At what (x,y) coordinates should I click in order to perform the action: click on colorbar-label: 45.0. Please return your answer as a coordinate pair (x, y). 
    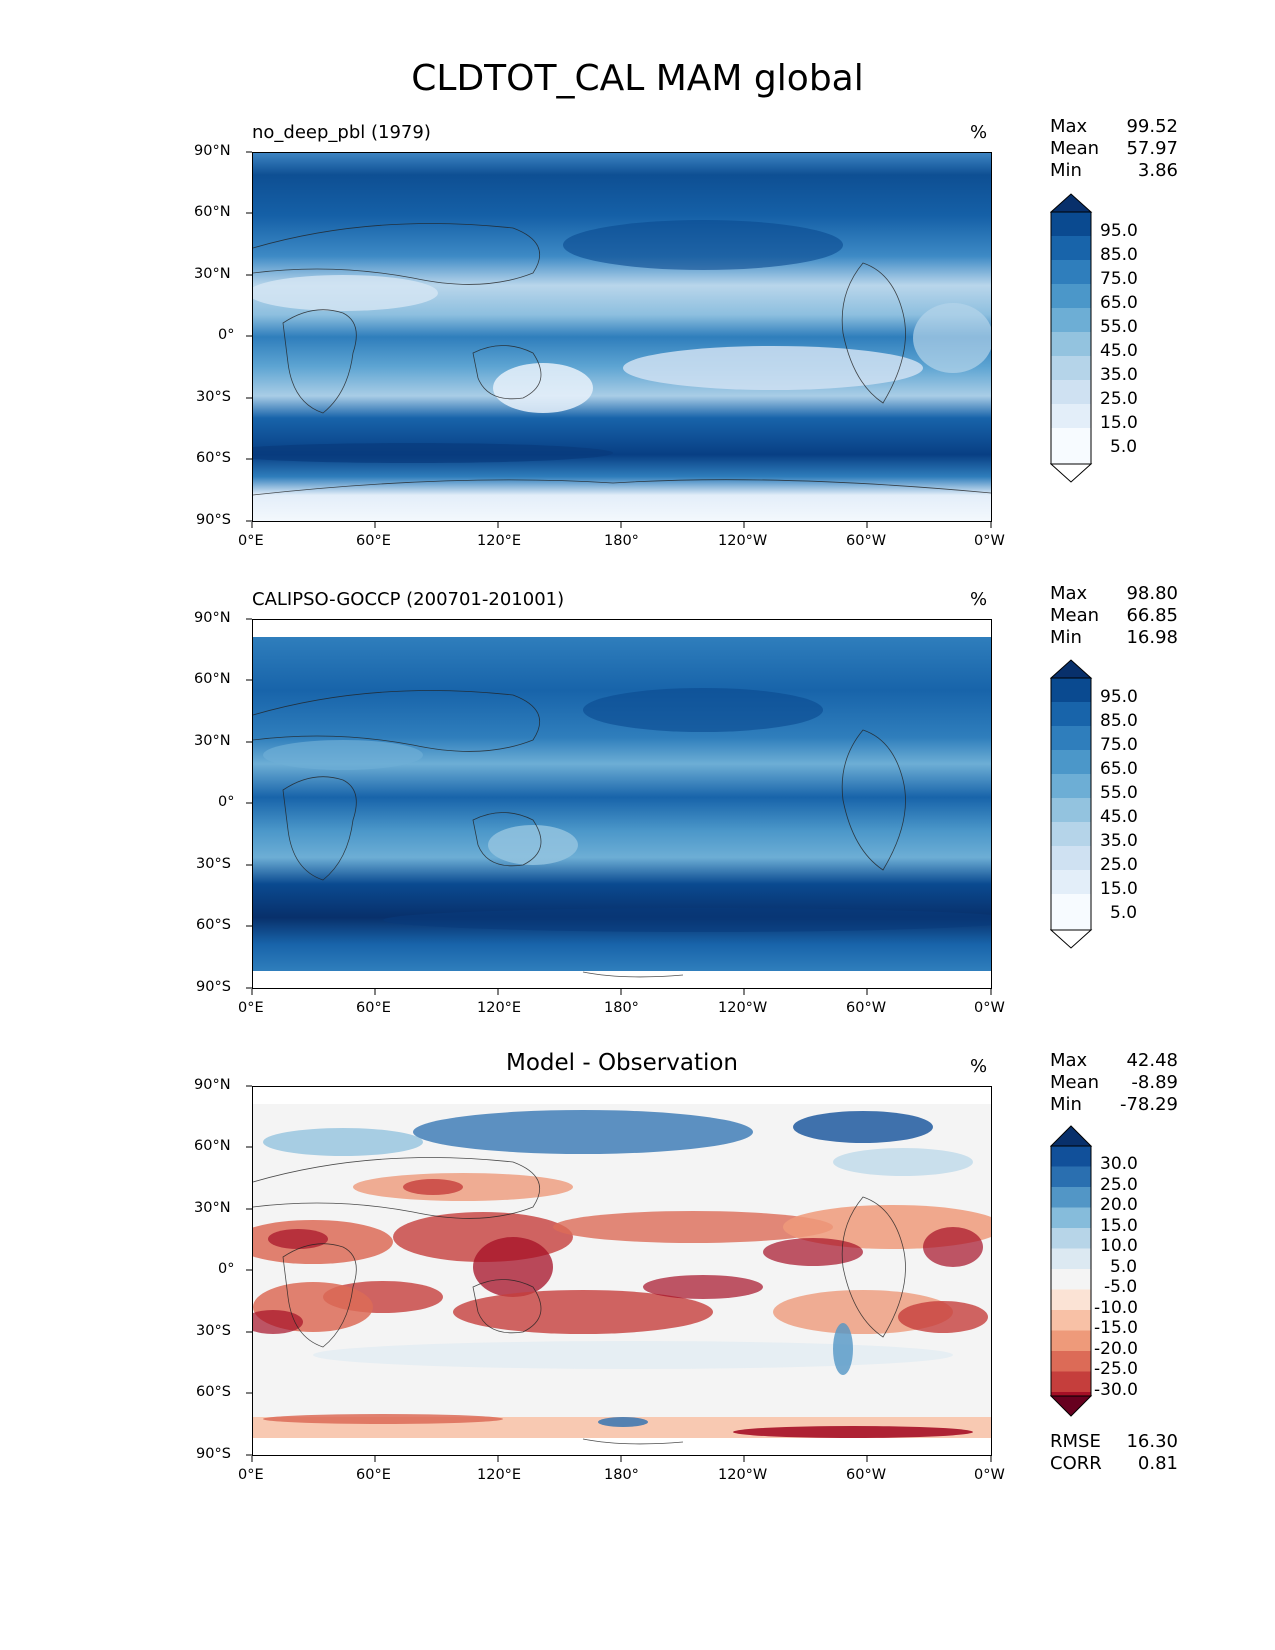
    Looking at the image, I should click on (1119, 351).